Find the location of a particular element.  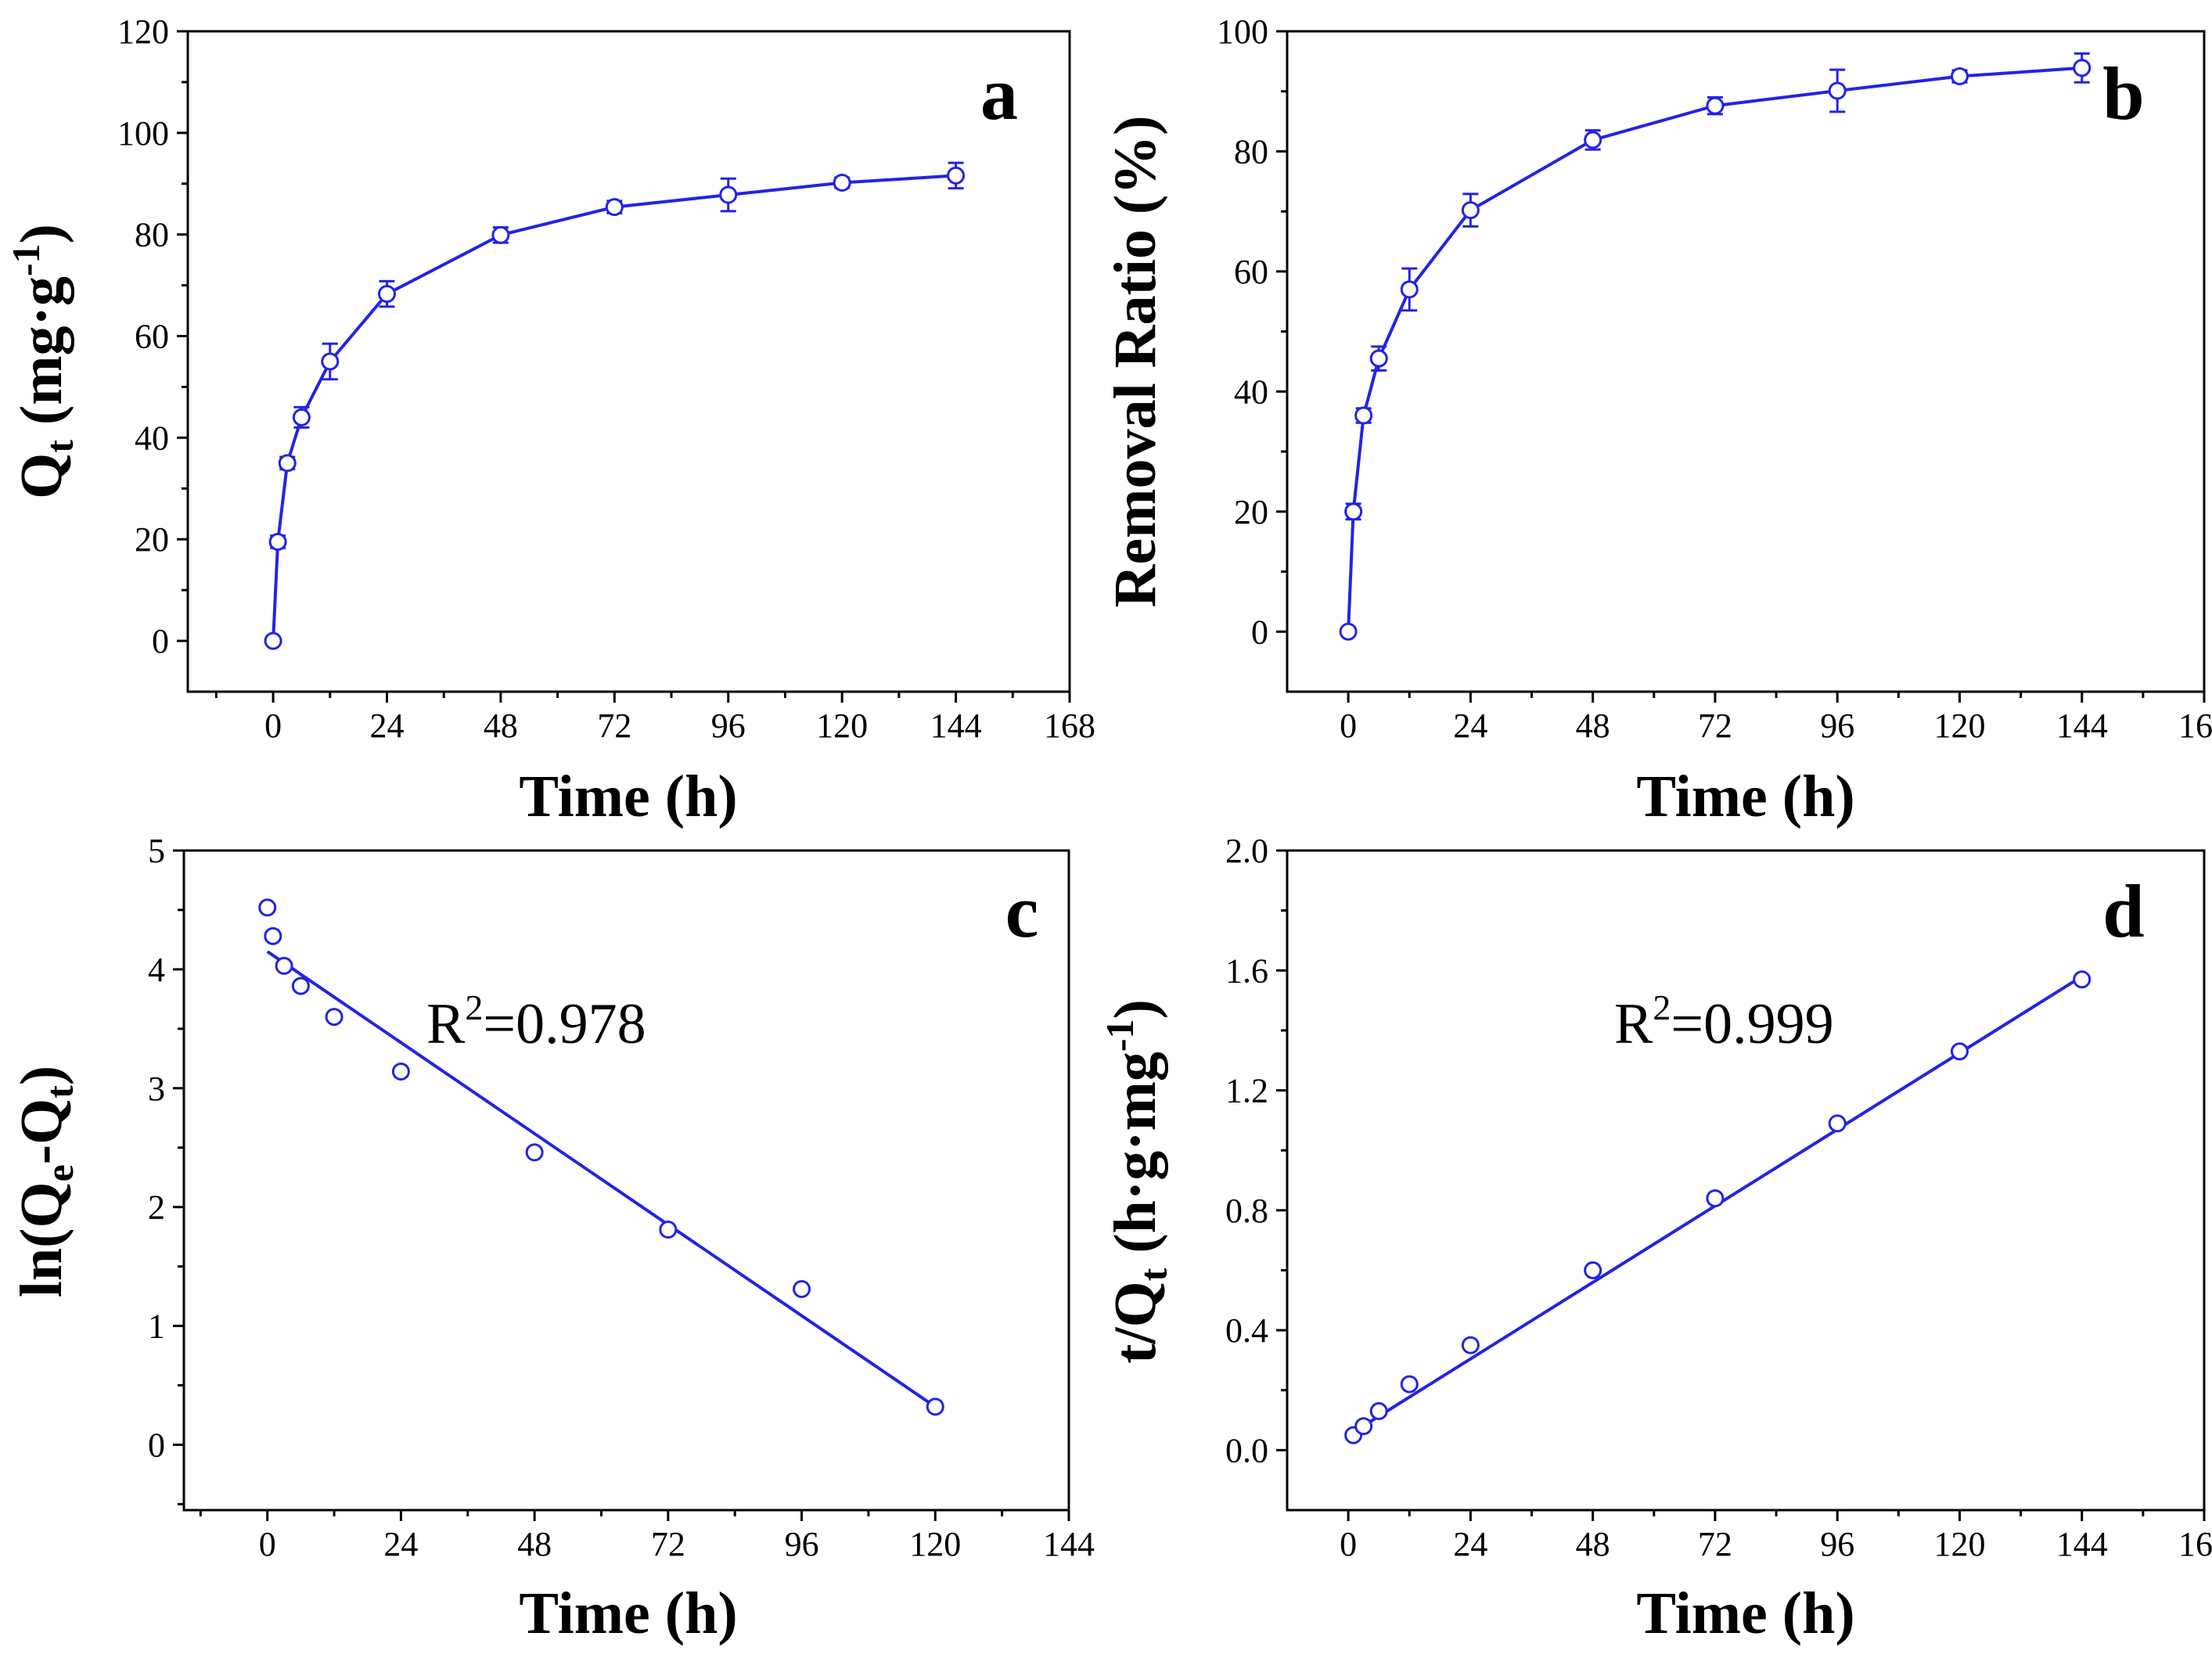

y-tick-label: 1 is located at coordinates (156, 1326).